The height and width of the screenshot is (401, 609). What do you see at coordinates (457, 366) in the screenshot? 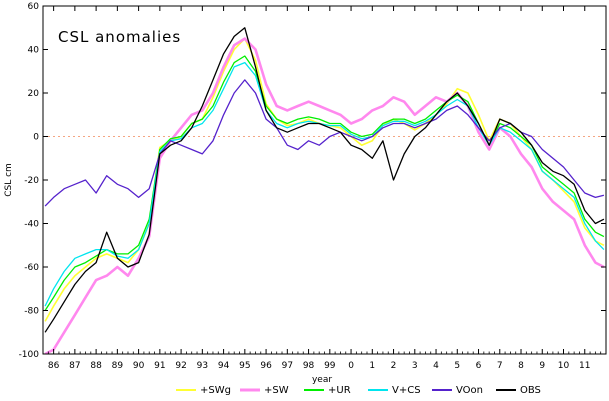
I see `x-tick-label: 5` at bounding box center [457, 366].